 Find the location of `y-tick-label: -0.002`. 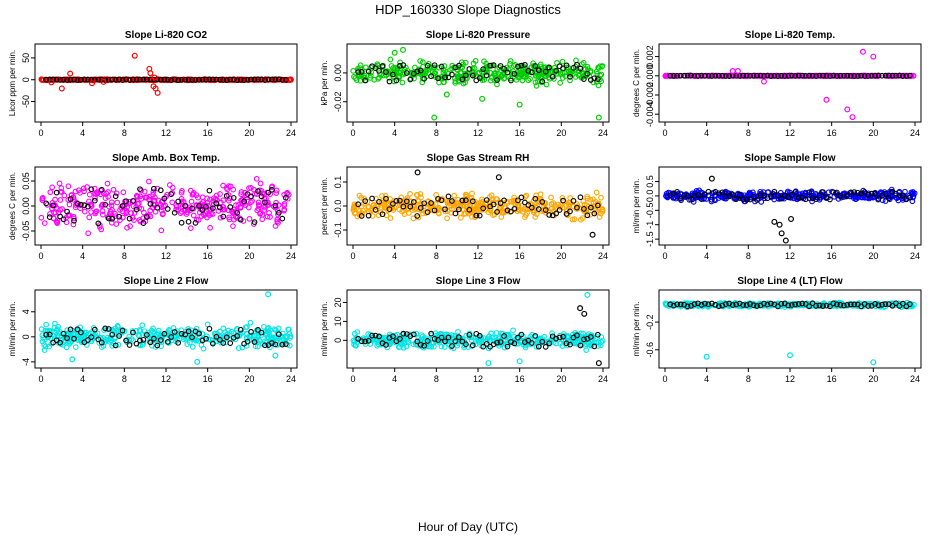

y-tick-label: -0.002 is located at coordinates (650, 95).